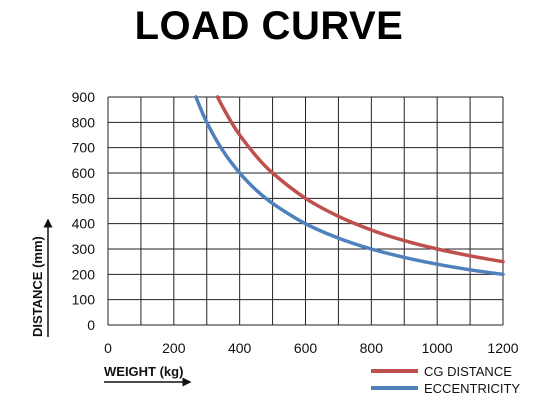 This screenshot has height=400, width=538. Describe the element at coordinates (84, 198) in the screenshot. I see `y-tick-label-500: 500` at that location.